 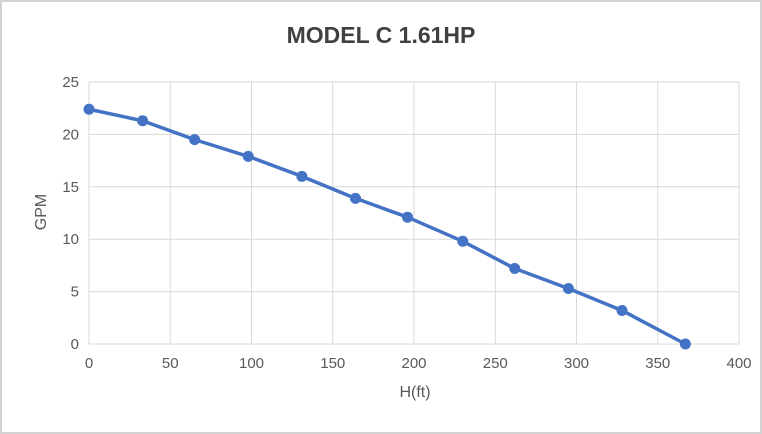 What do you see at coordinates (70, 239) in the screenshot?
I see `y-tick-label: 10` at bounding box center [70, 239].